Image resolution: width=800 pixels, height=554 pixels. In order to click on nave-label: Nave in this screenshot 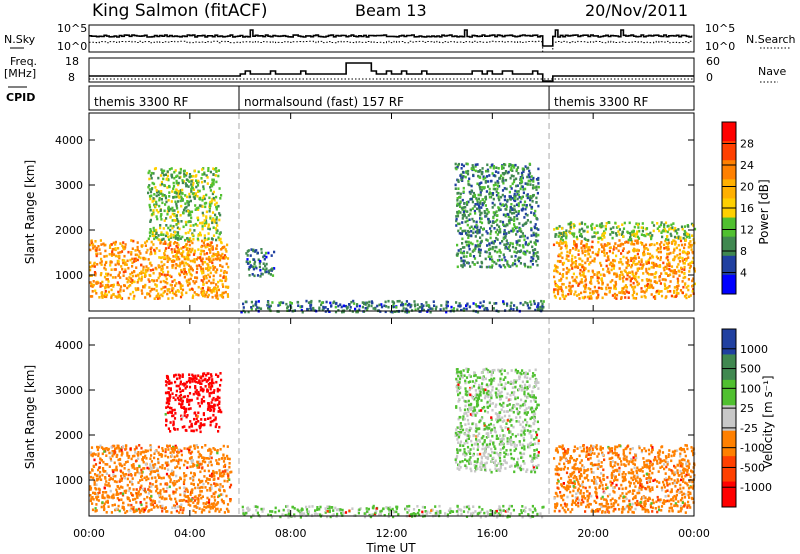, I will do `click(772, 71)`.